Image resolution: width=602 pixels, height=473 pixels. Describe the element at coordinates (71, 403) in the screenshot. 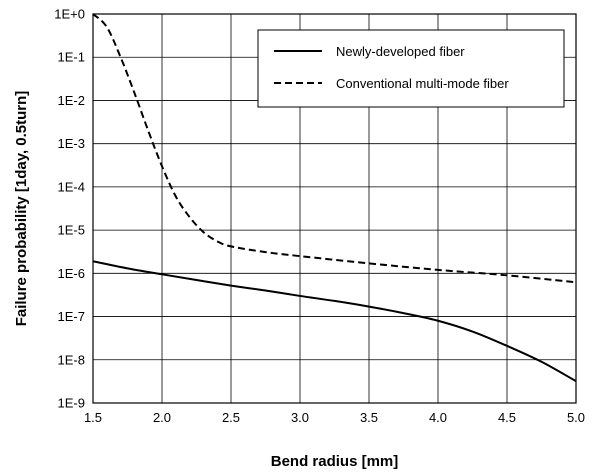

I see `y-tick-label: 1E-9` at that location.